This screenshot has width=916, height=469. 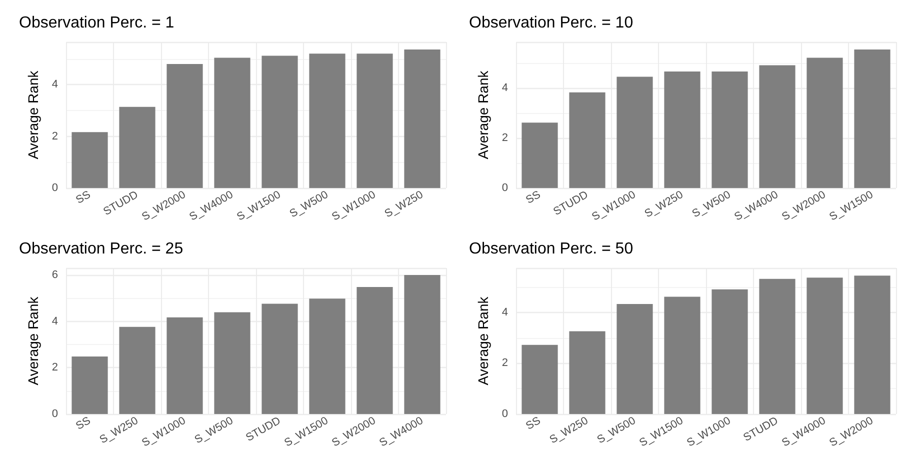 I want to click on chart-title: Observation Perc. = 10, so click(x=551, y=23).